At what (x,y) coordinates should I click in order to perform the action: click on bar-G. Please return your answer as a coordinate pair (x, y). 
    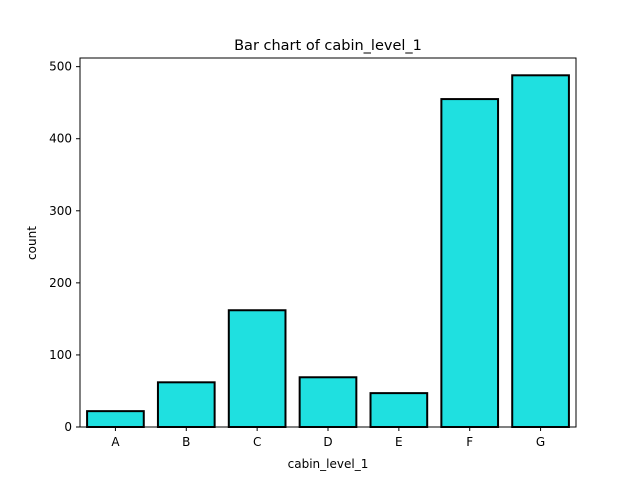
    Looking at the image, I should click on (540, 251).